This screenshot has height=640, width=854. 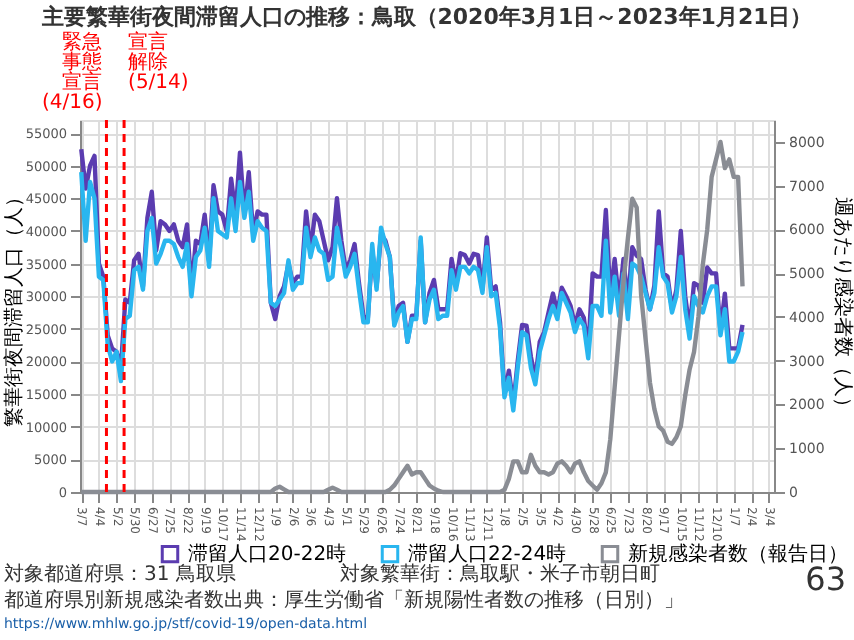 I want to click on legend-label: 滞留人口20-22時, so click(x=267, y=554).